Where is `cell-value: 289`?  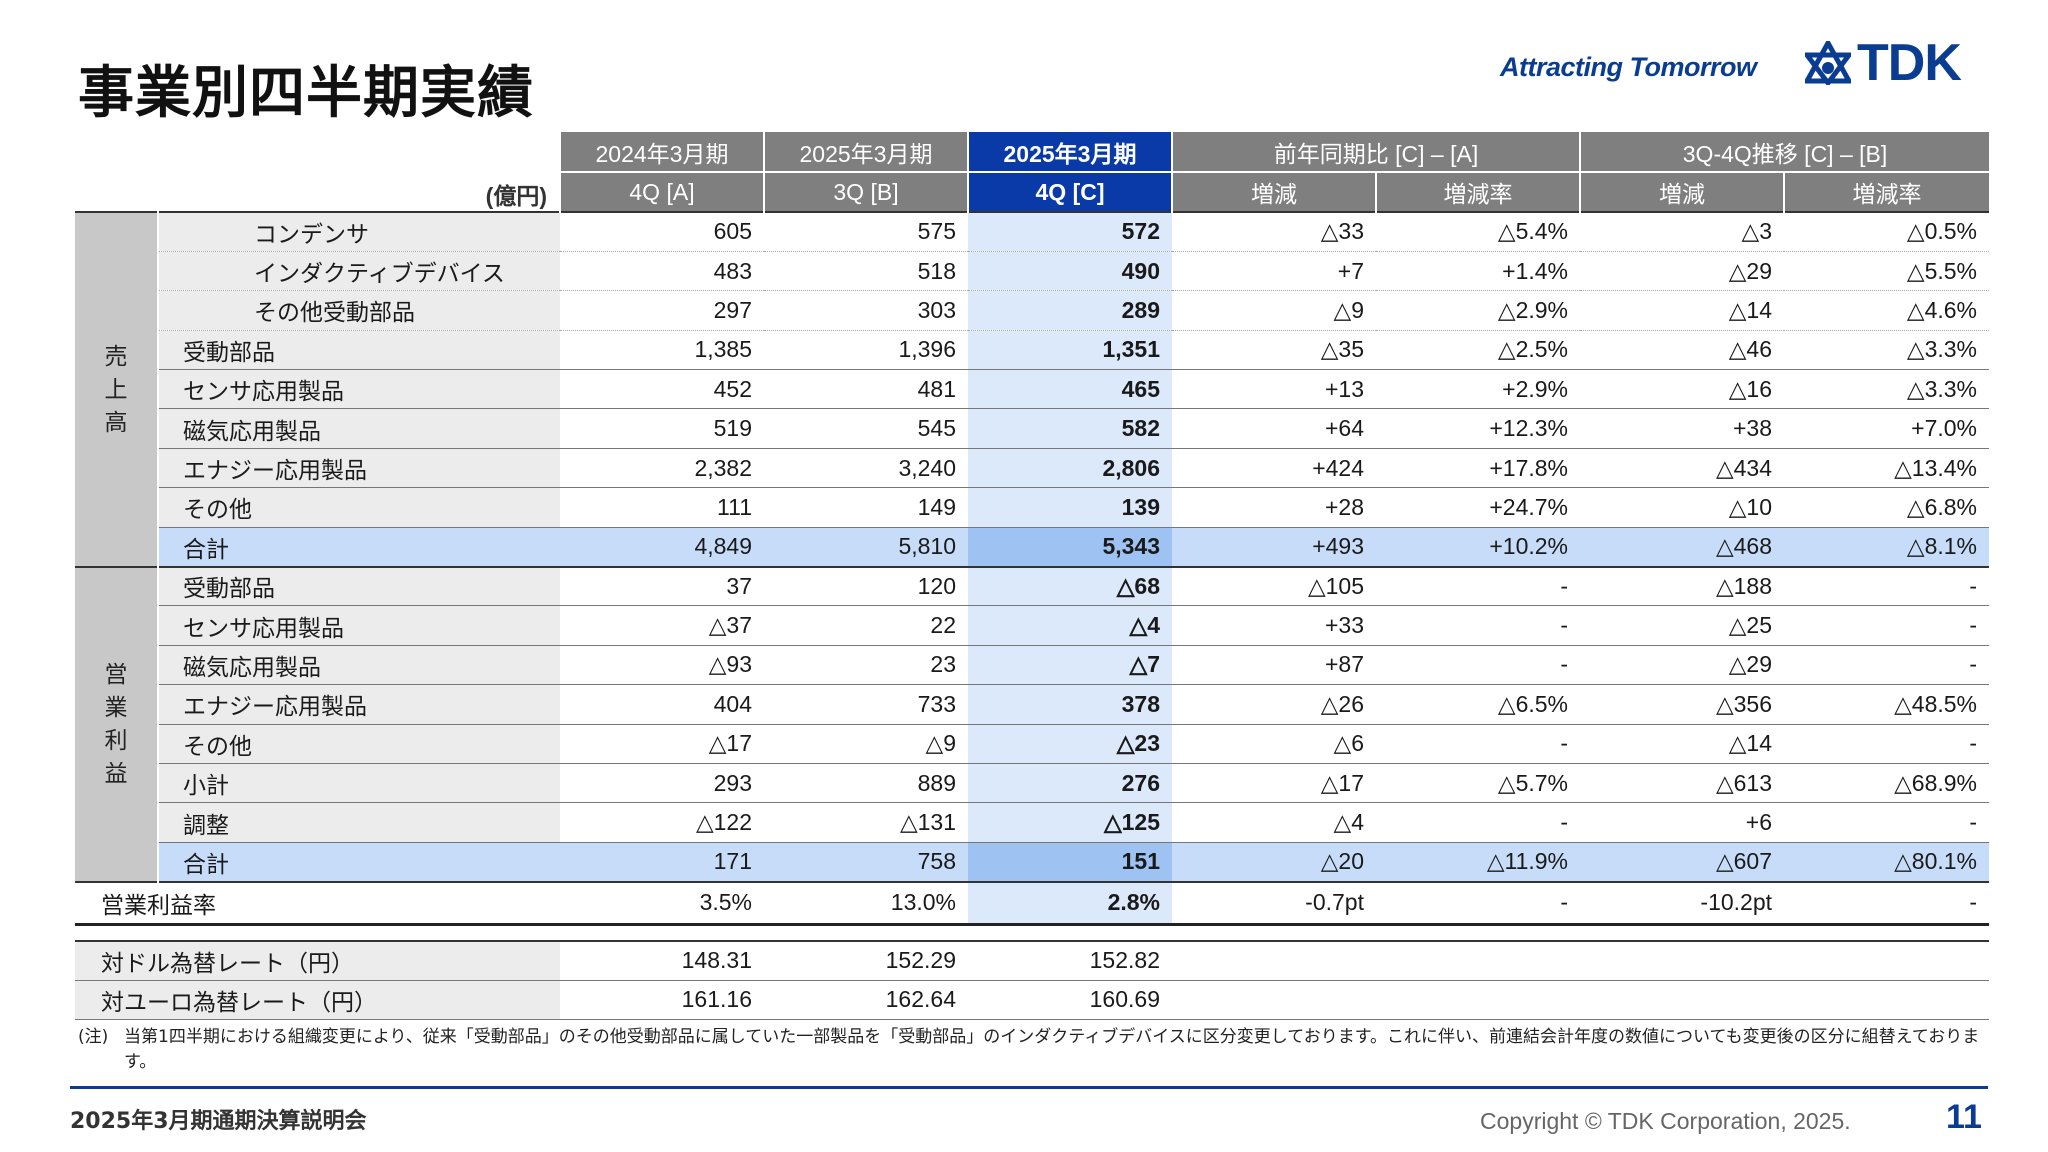
cell-value: 289 is located at coordinates (1070, 310).